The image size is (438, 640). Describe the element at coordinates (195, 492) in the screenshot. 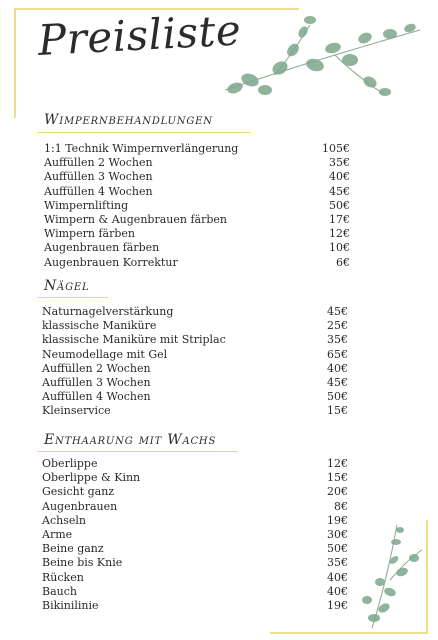

I see `list-item: Gesicht ganz 20€` at that location.